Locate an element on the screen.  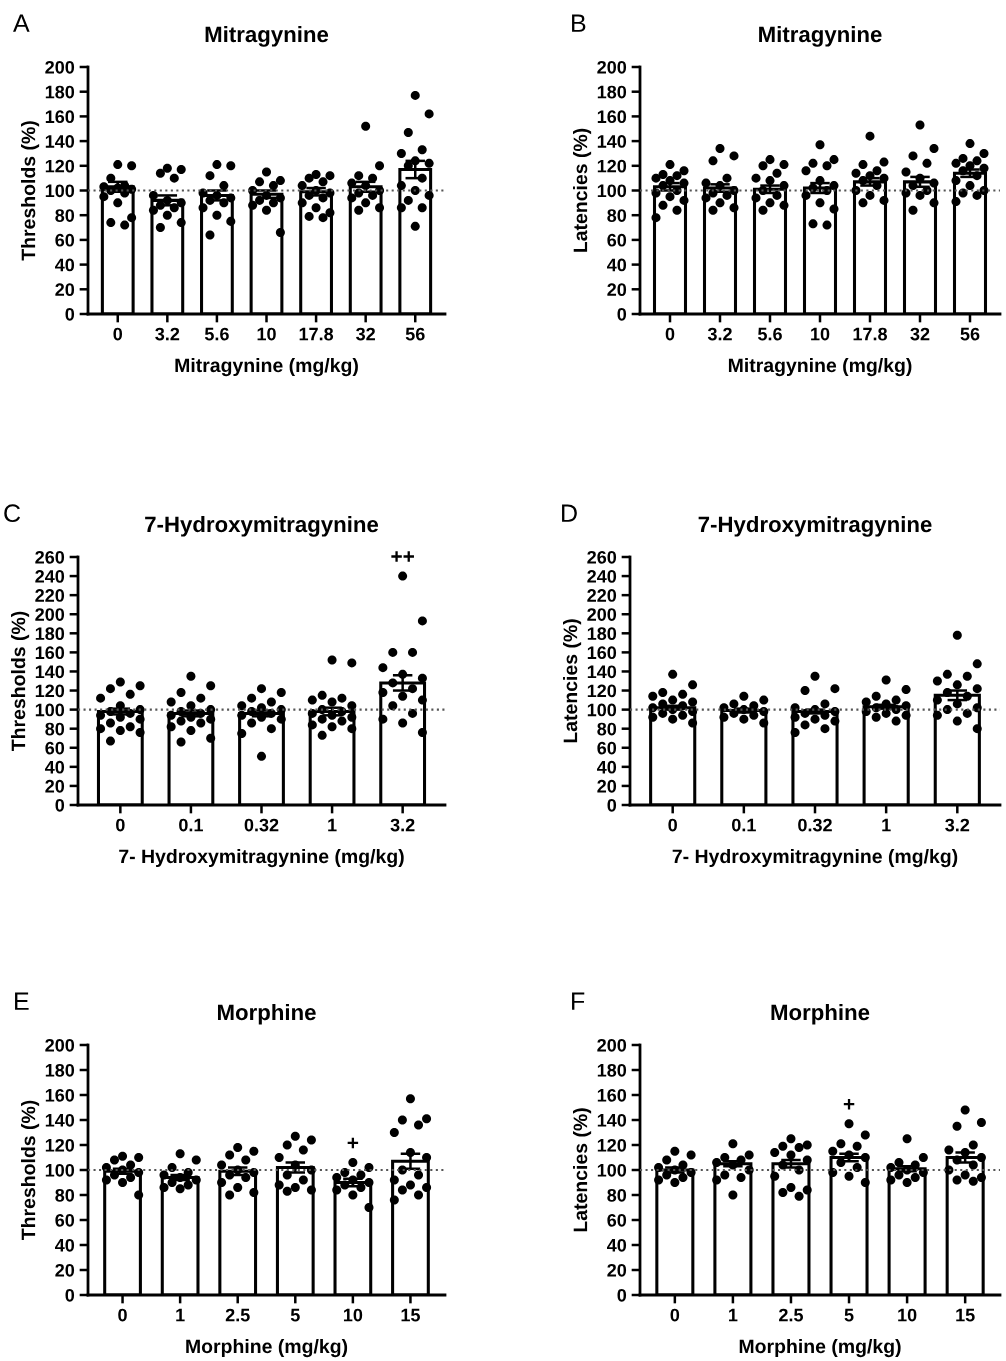
text: A is located at coordinates (21, 23).